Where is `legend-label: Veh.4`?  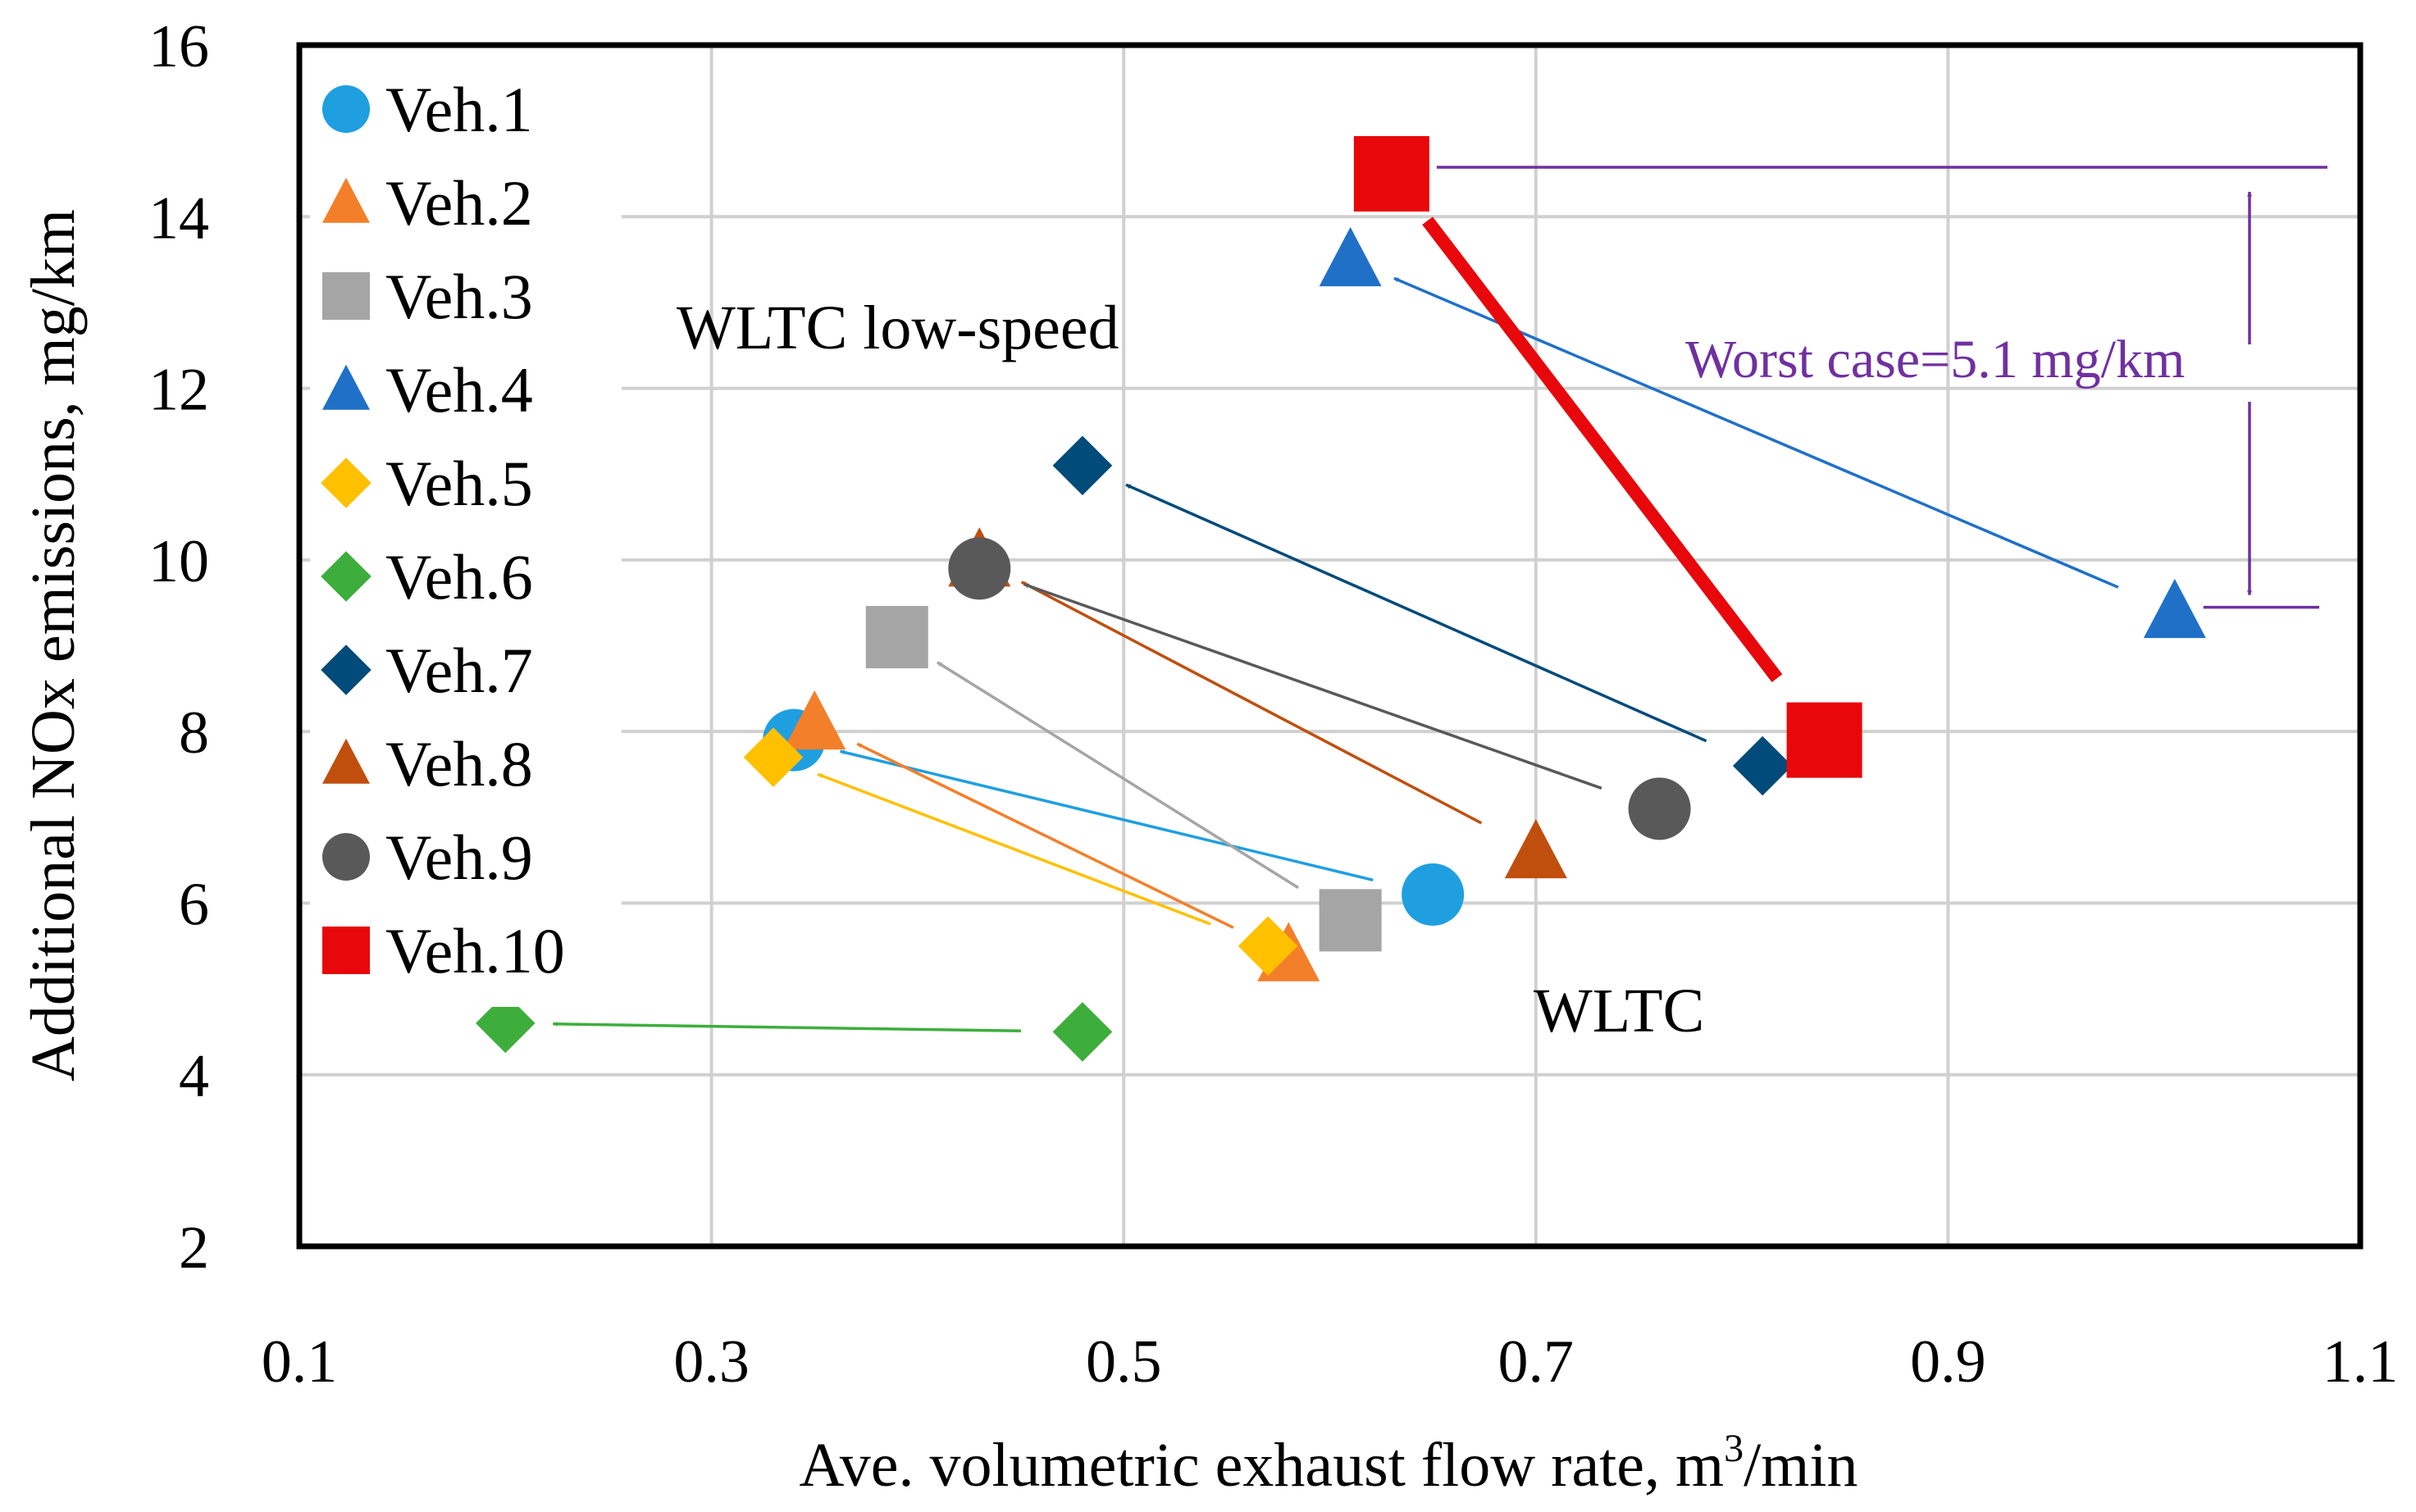
legend-label: Veh.4 is located at coordinates (459, 390).